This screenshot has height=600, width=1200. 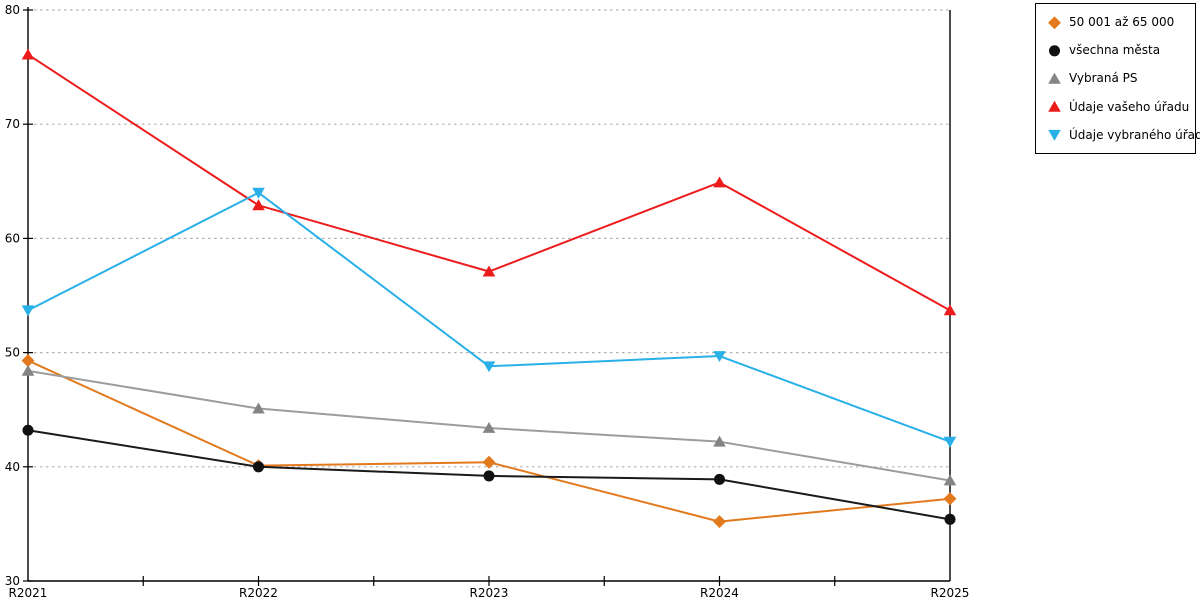 I want to click on x-tick-label: R2025, so click(x=950, y=593).